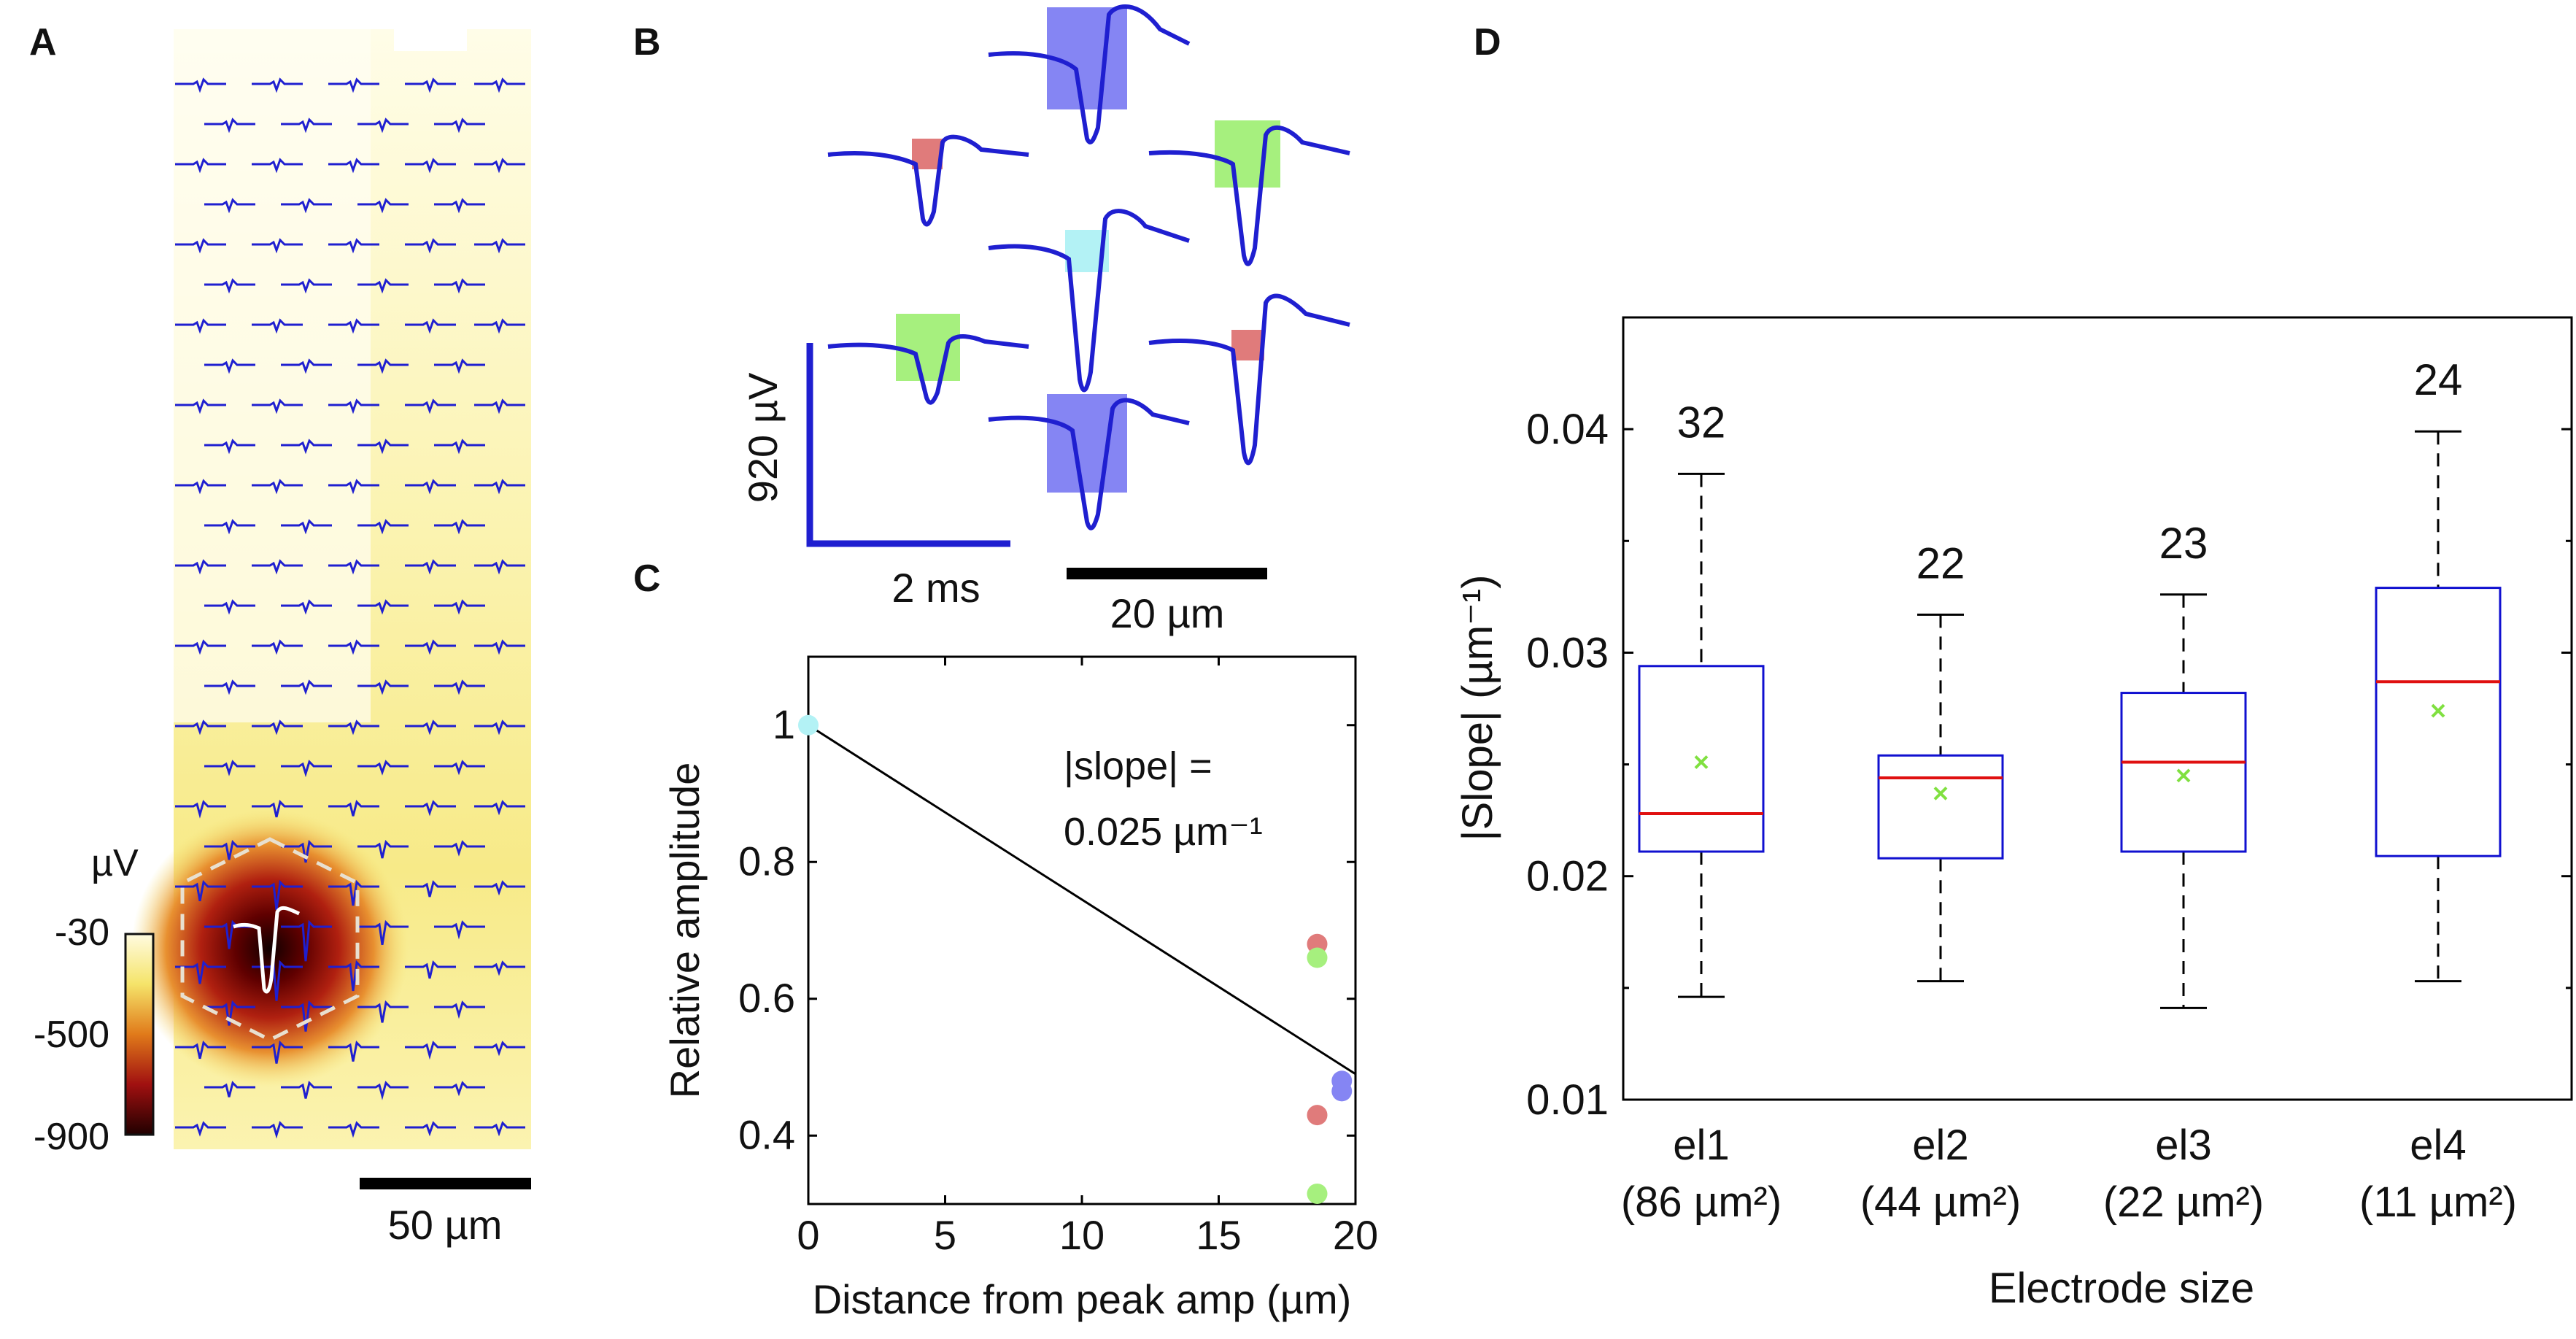  What do you see at coordinates (1082, 1299) in the screenshot?
I see `chart-c-xlabel: Distance from peak amp (µm)` at bounding box center [1082, 1299].